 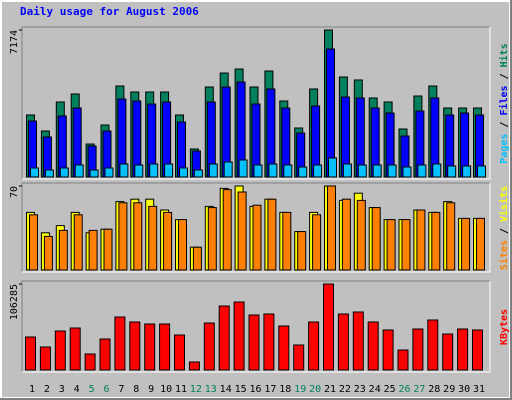 I want to click on y-tick-label: 106285, so click(x=14, y=302).